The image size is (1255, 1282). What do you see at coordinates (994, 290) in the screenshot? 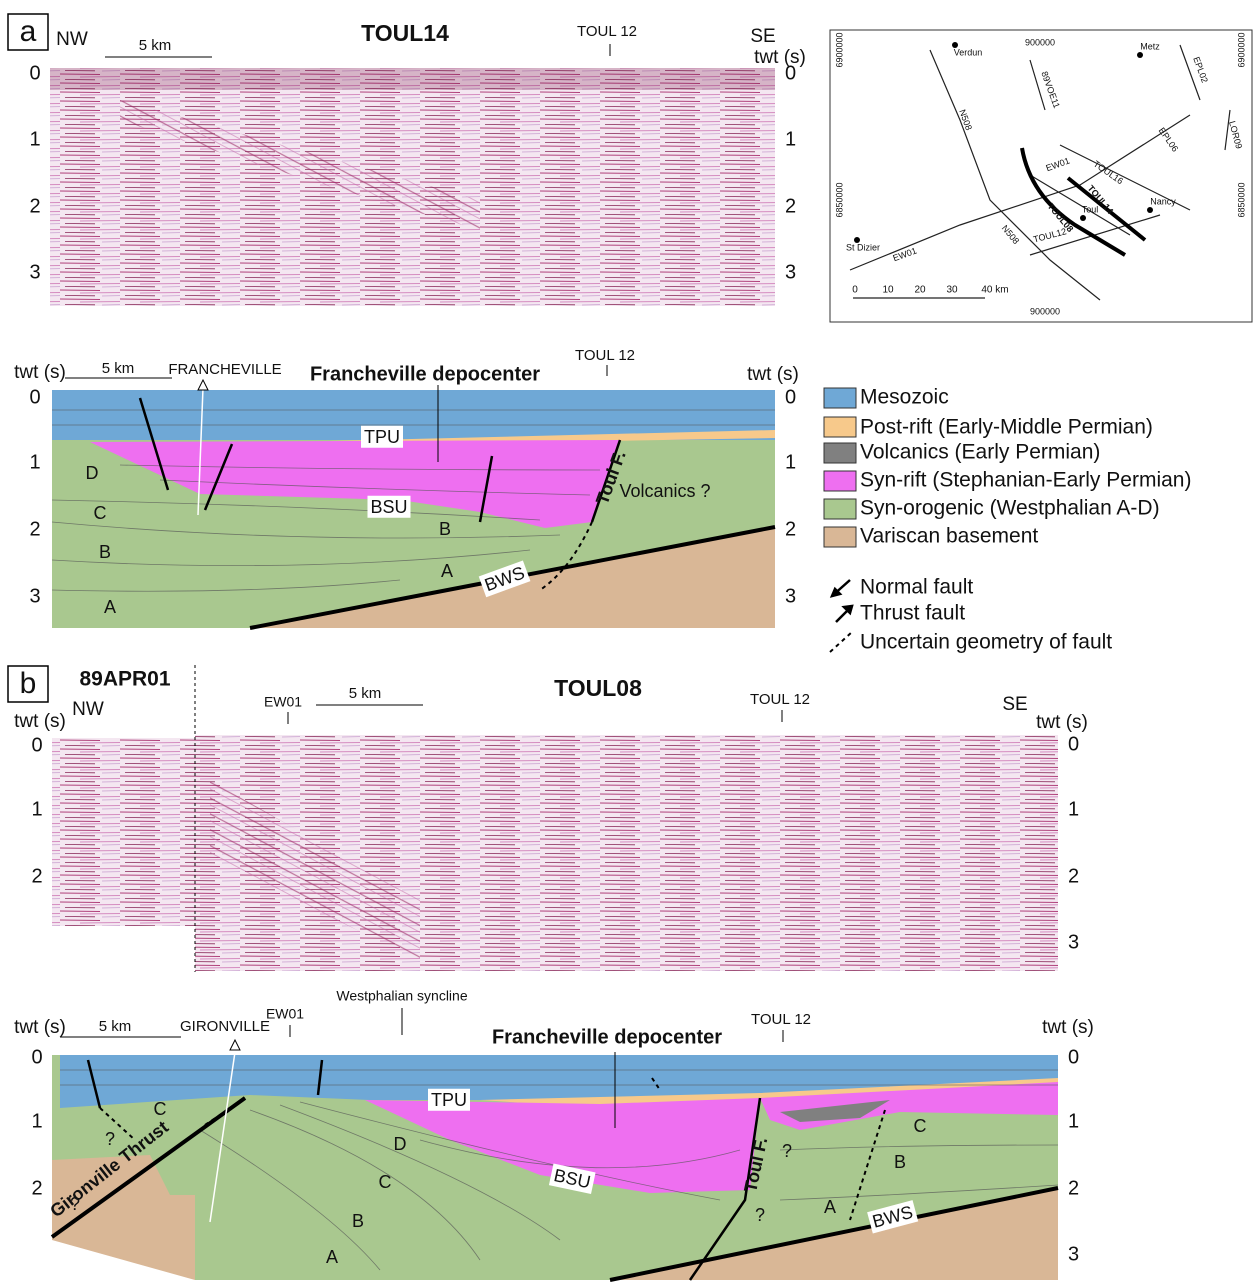
I see `map-scale-label: 40 km` at bounding box center [994, 290].